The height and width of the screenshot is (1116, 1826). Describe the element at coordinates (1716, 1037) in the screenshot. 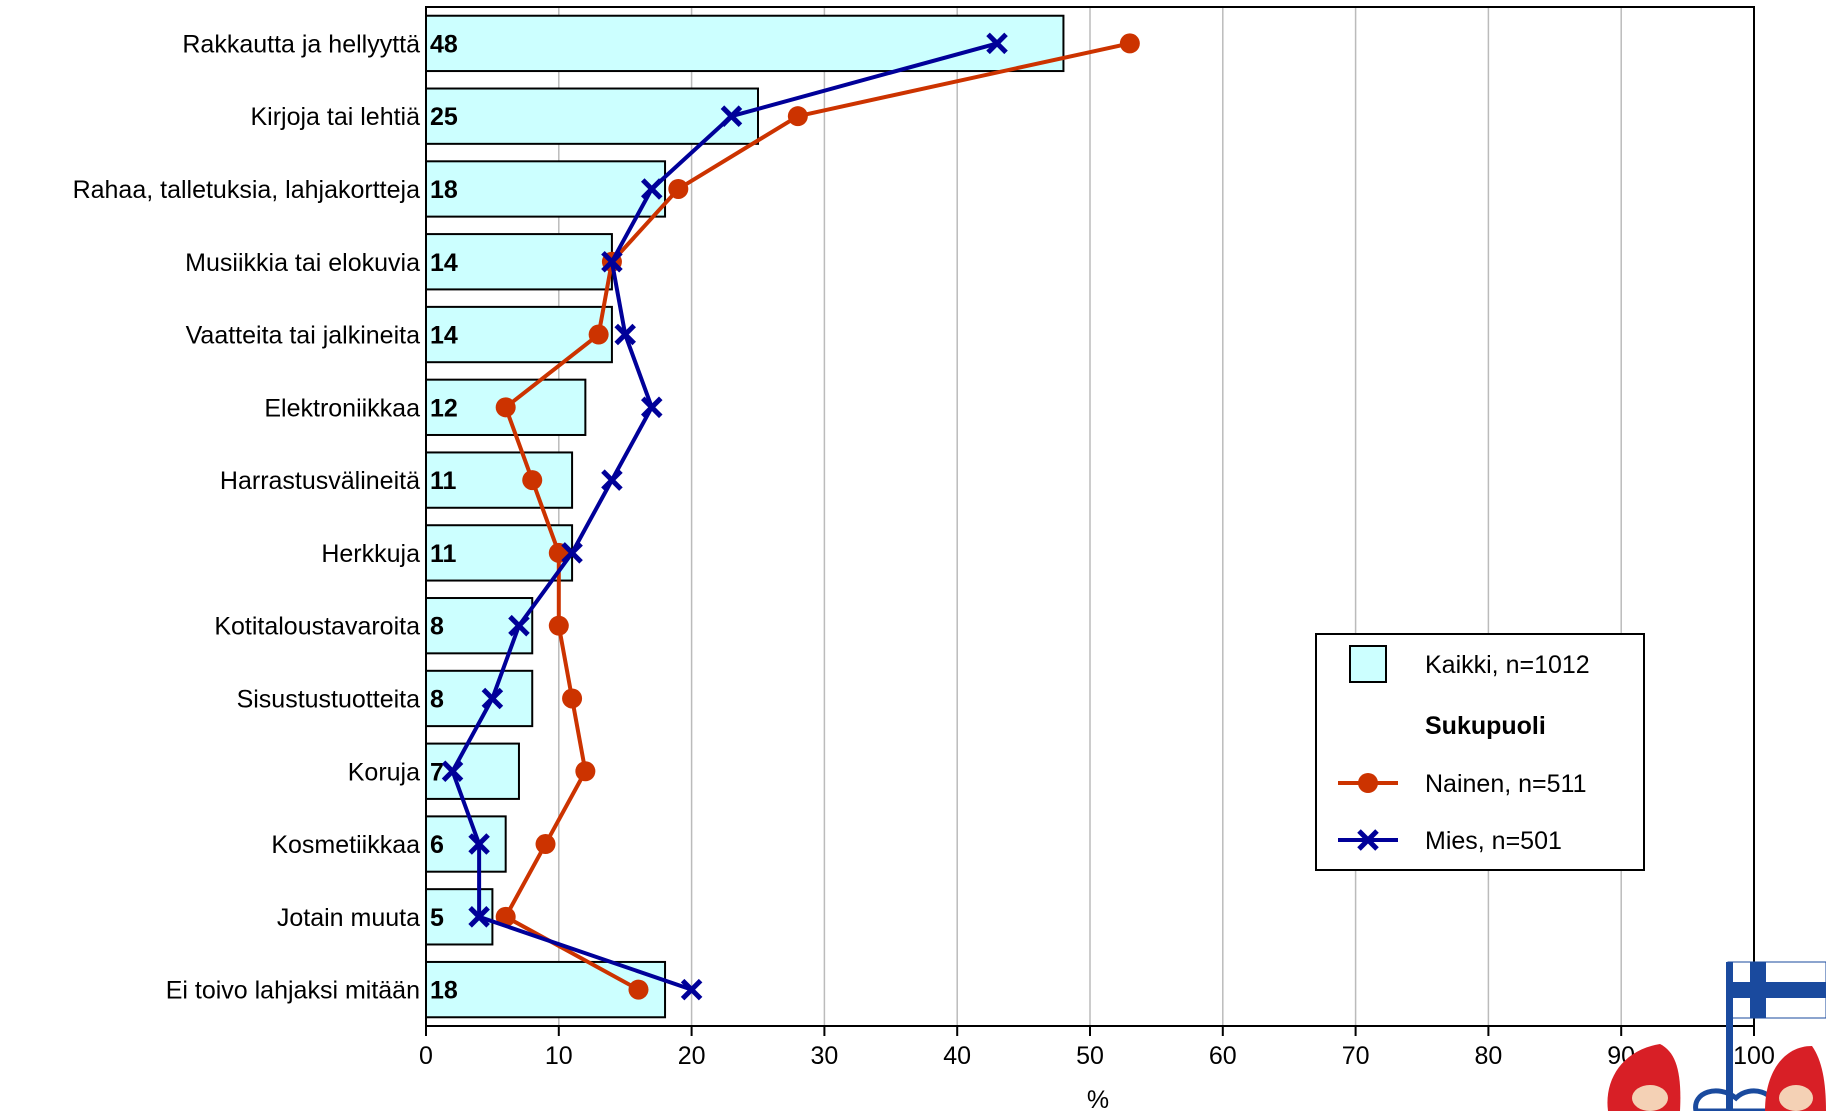

I see `finland-flag-santa-mascot-icon` at that location.